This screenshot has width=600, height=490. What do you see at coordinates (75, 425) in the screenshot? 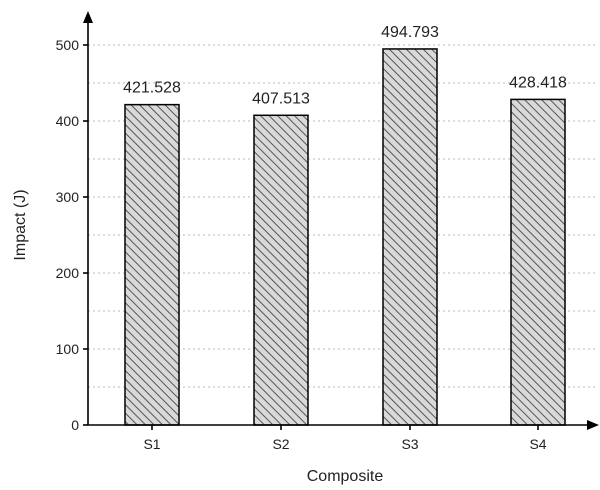
I see `y-tick-label: 0` at bounding box center [75, 425].